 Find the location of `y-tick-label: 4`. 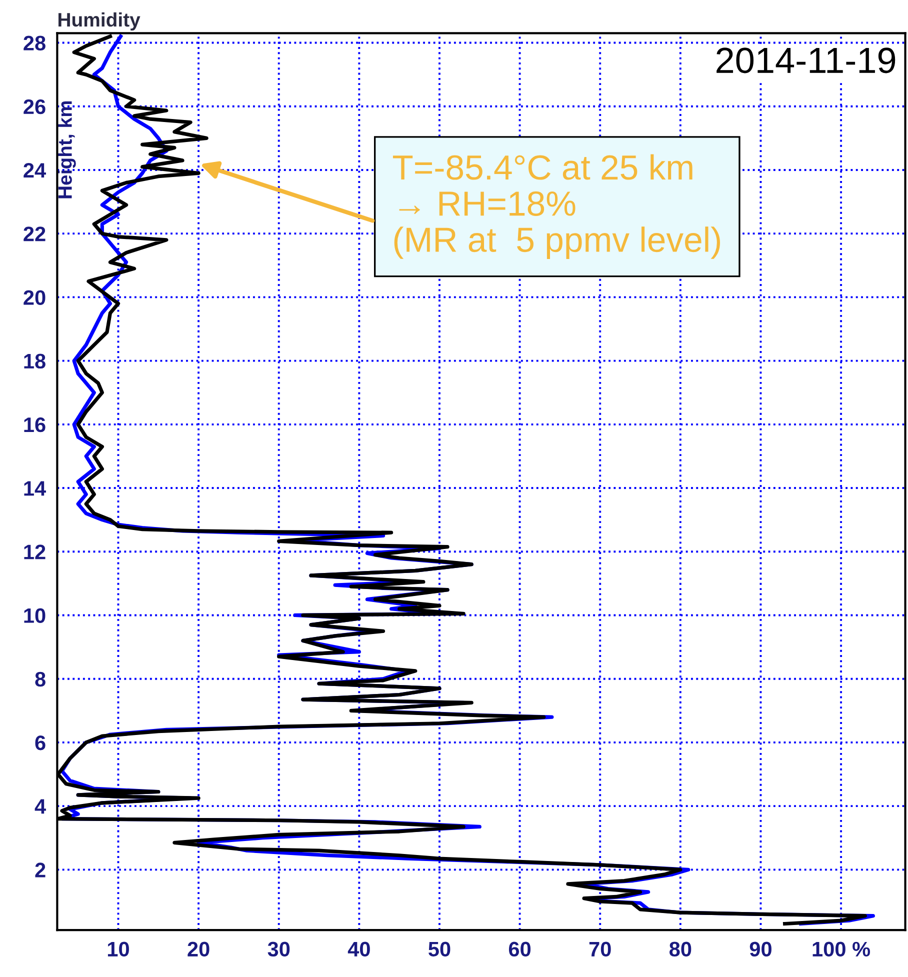

y-tick-label: 4 is located at coordinates (40, 806).